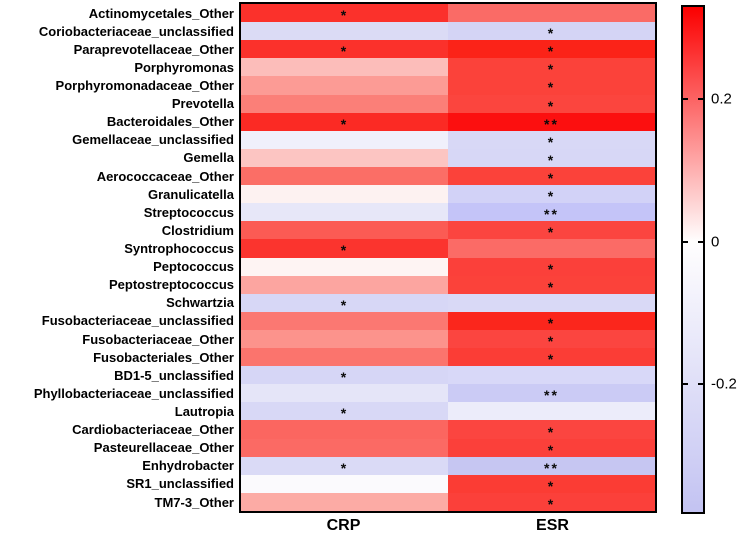 The image size is (747, 538). I want to click on column-labels: CRP ESR, so click(448, 526).